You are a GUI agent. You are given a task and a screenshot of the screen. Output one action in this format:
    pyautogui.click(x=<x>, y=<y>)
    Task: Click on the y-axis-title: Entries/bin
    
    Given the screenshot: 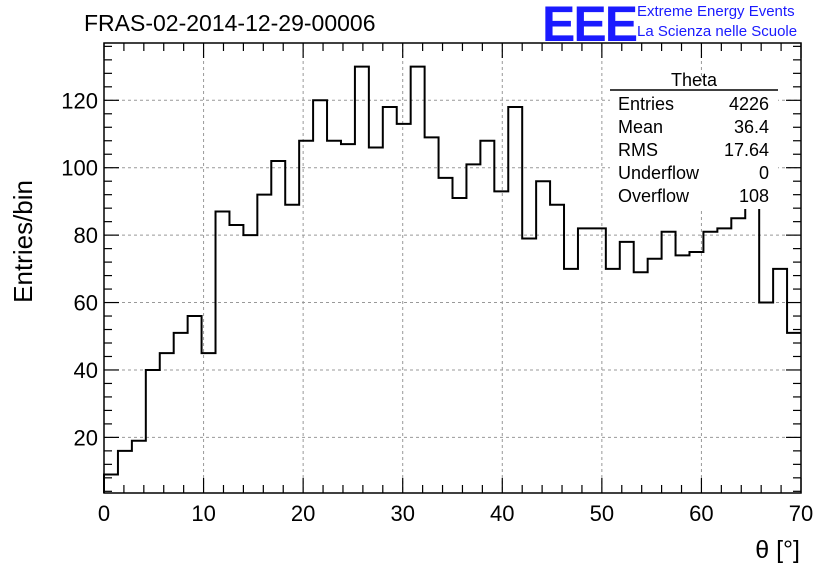 What is the action you would take?
    pyautogui.click(x=23, y=241)
    